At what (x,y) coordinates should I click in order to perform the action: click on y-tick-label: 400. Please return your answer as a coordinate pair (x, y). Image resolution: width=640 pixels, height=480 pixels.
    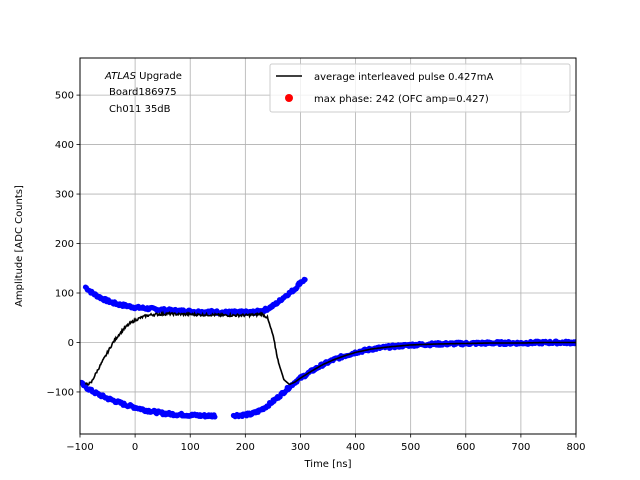
    Looking at the image, I should click on (64, 145).